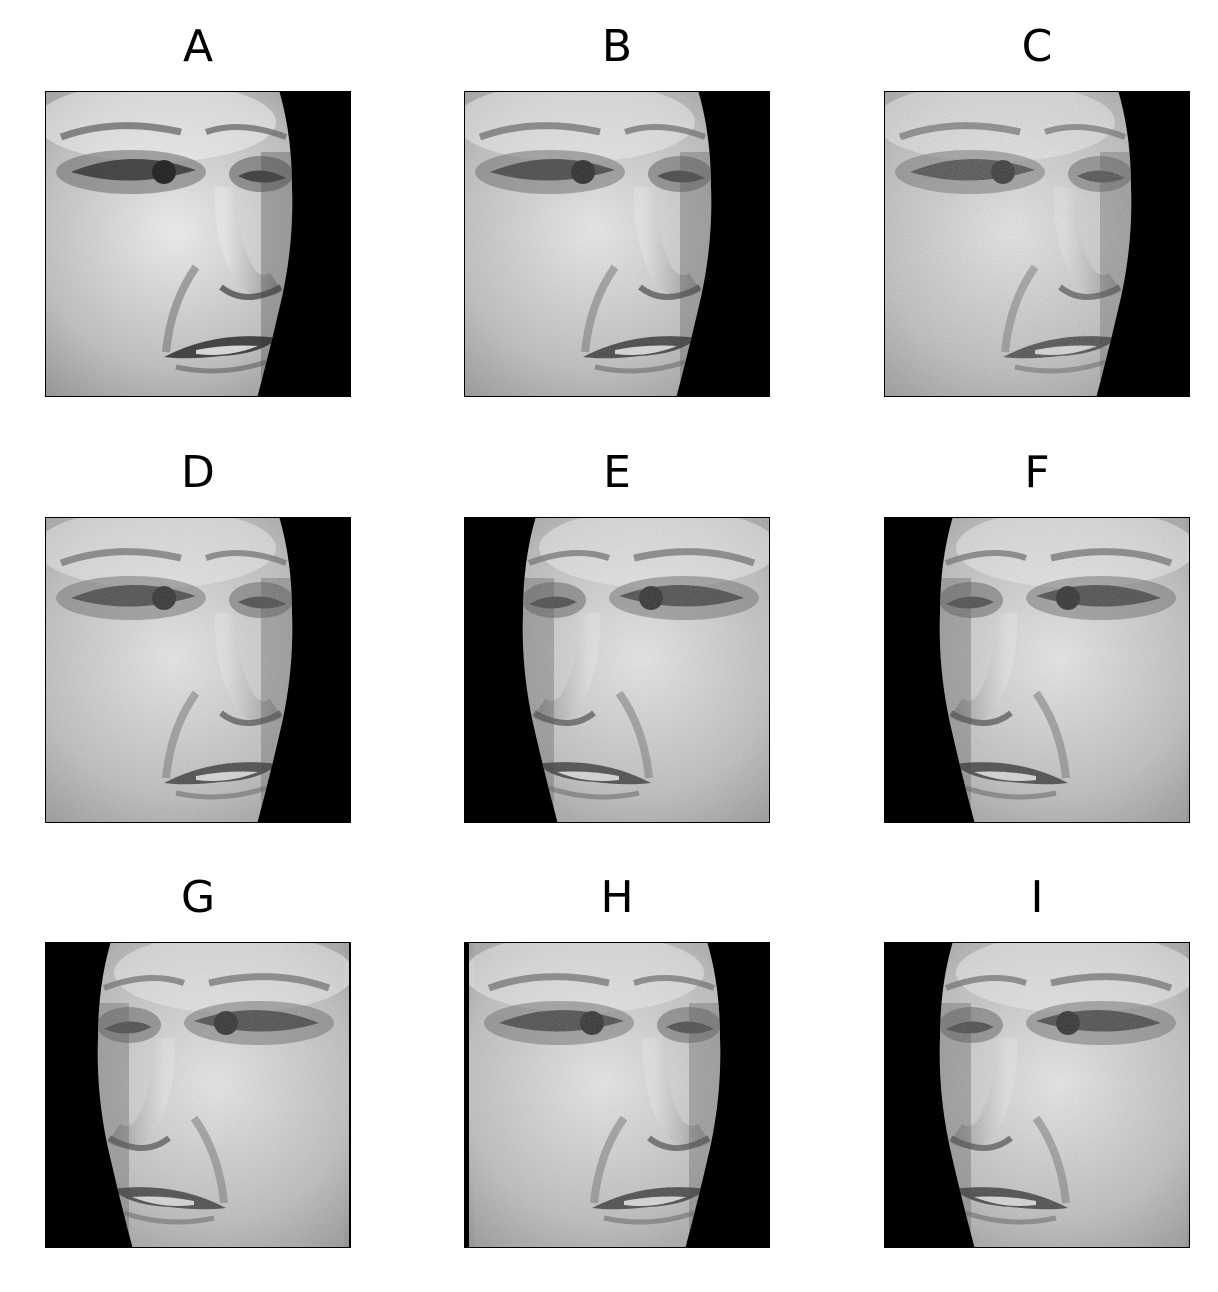 The width and height of the screenshot is (1218, 1292). What do you see at coordinates (198, 897) in the screenshot?
I see `panel-label: G` at bounding box center [198, 897].